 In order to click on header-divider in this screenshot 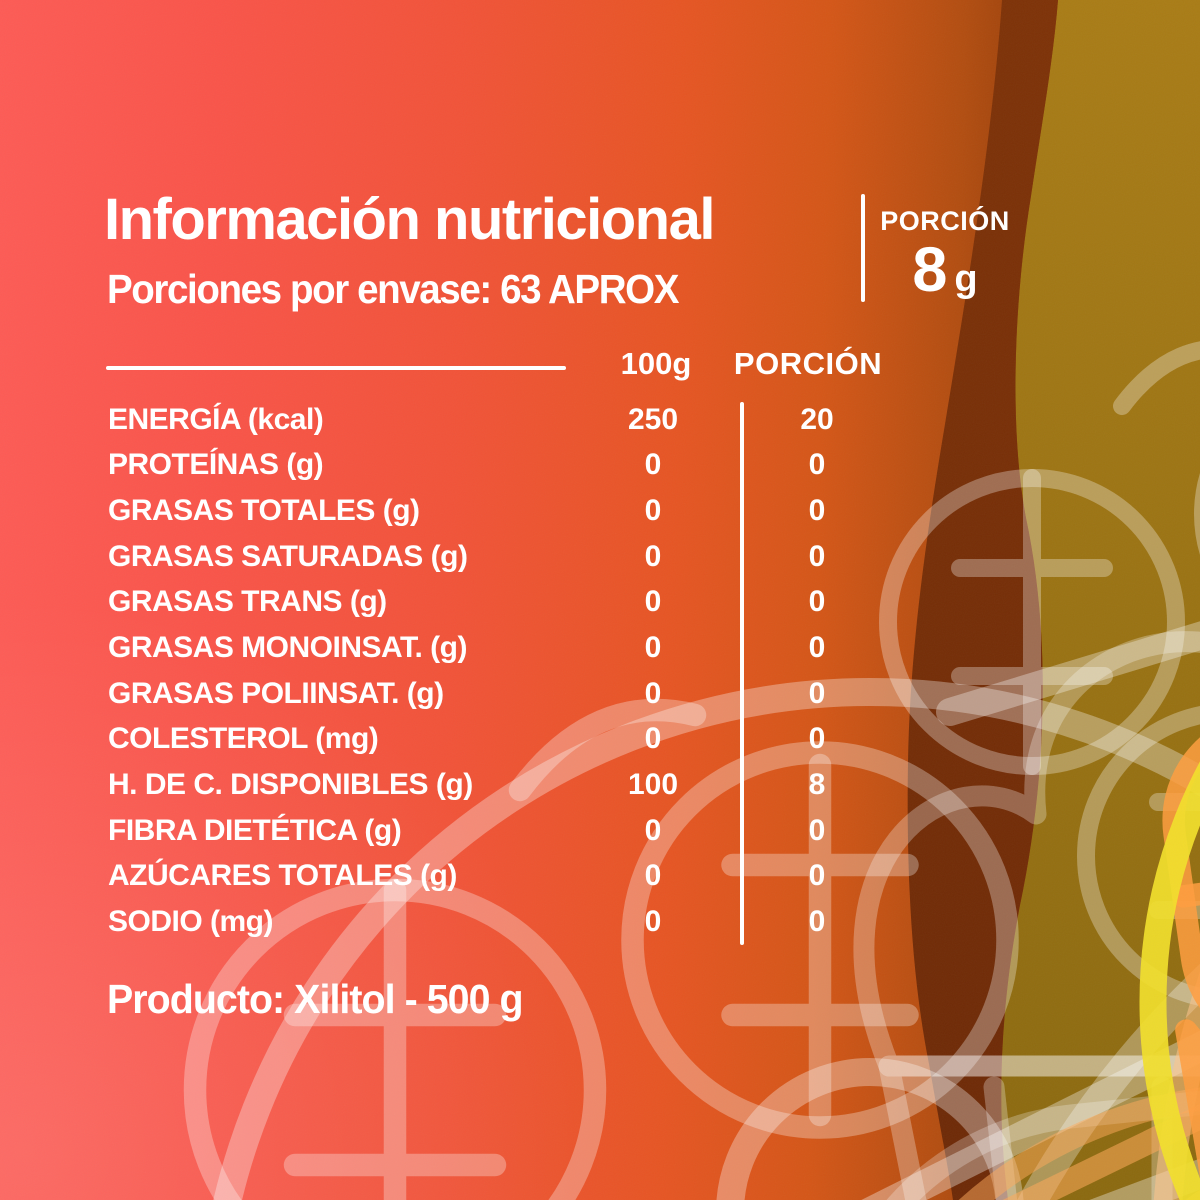, I will do `click(863, 248)`.